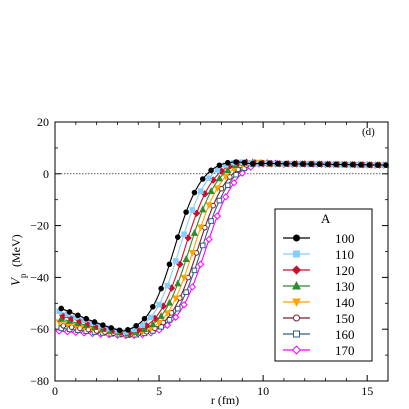 This screenshot has height=409, width=409. Describe the element at coordinates (345, 318) in the screenshot. I see `legend-label: 150` at that location.